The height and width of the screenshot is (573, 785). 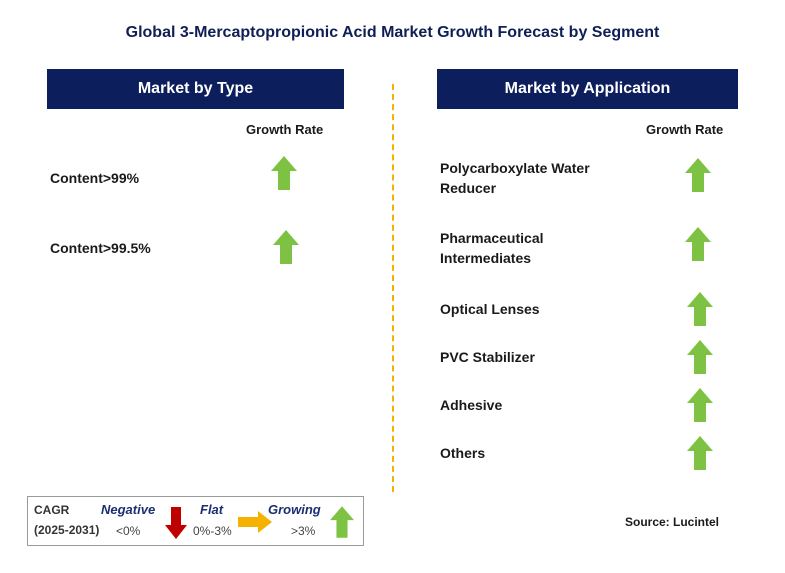 I want to click on legend-flat-range: 0%-3%, so click(x=212, y=531).